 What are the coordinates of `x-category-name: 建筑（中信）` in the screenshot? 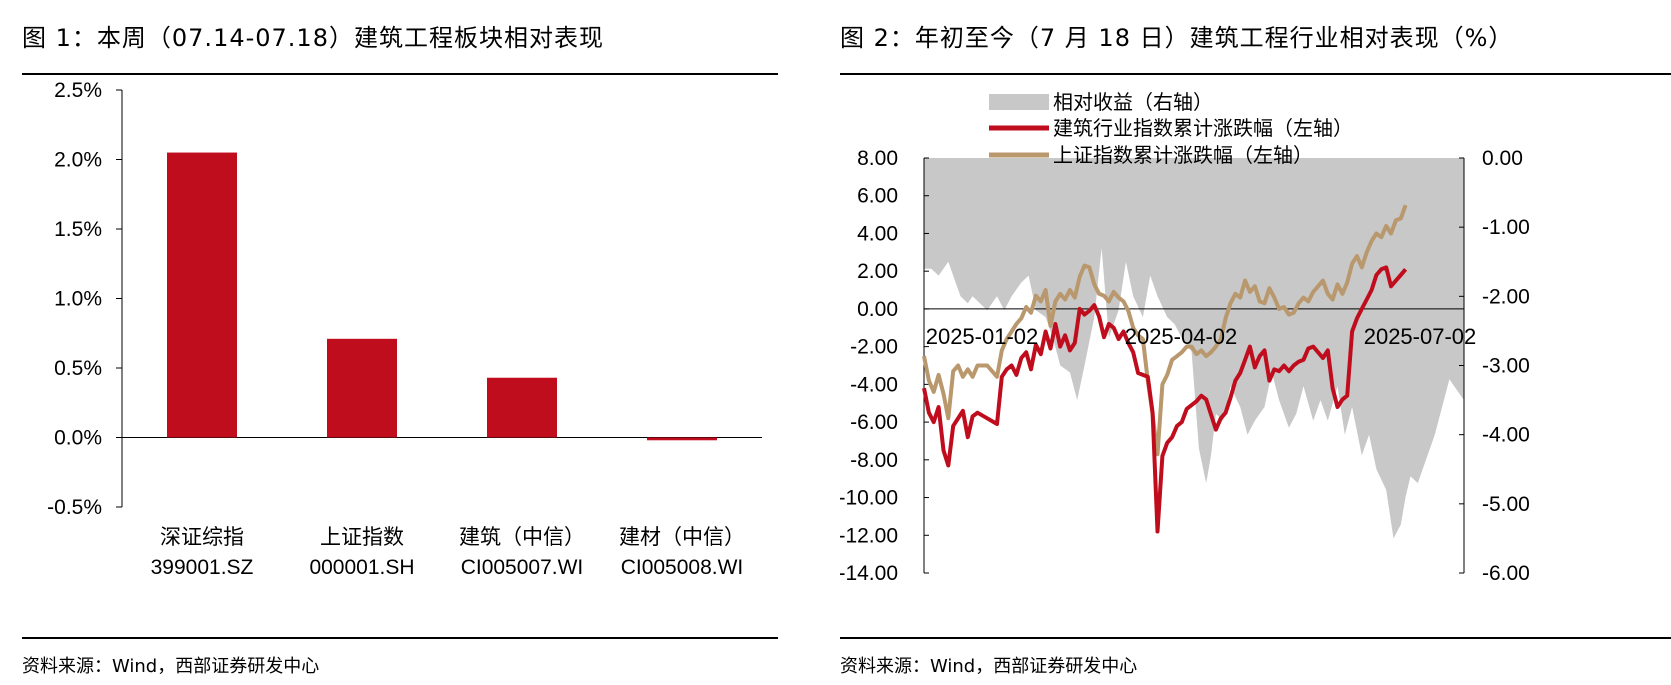 It's located at (522, 537).